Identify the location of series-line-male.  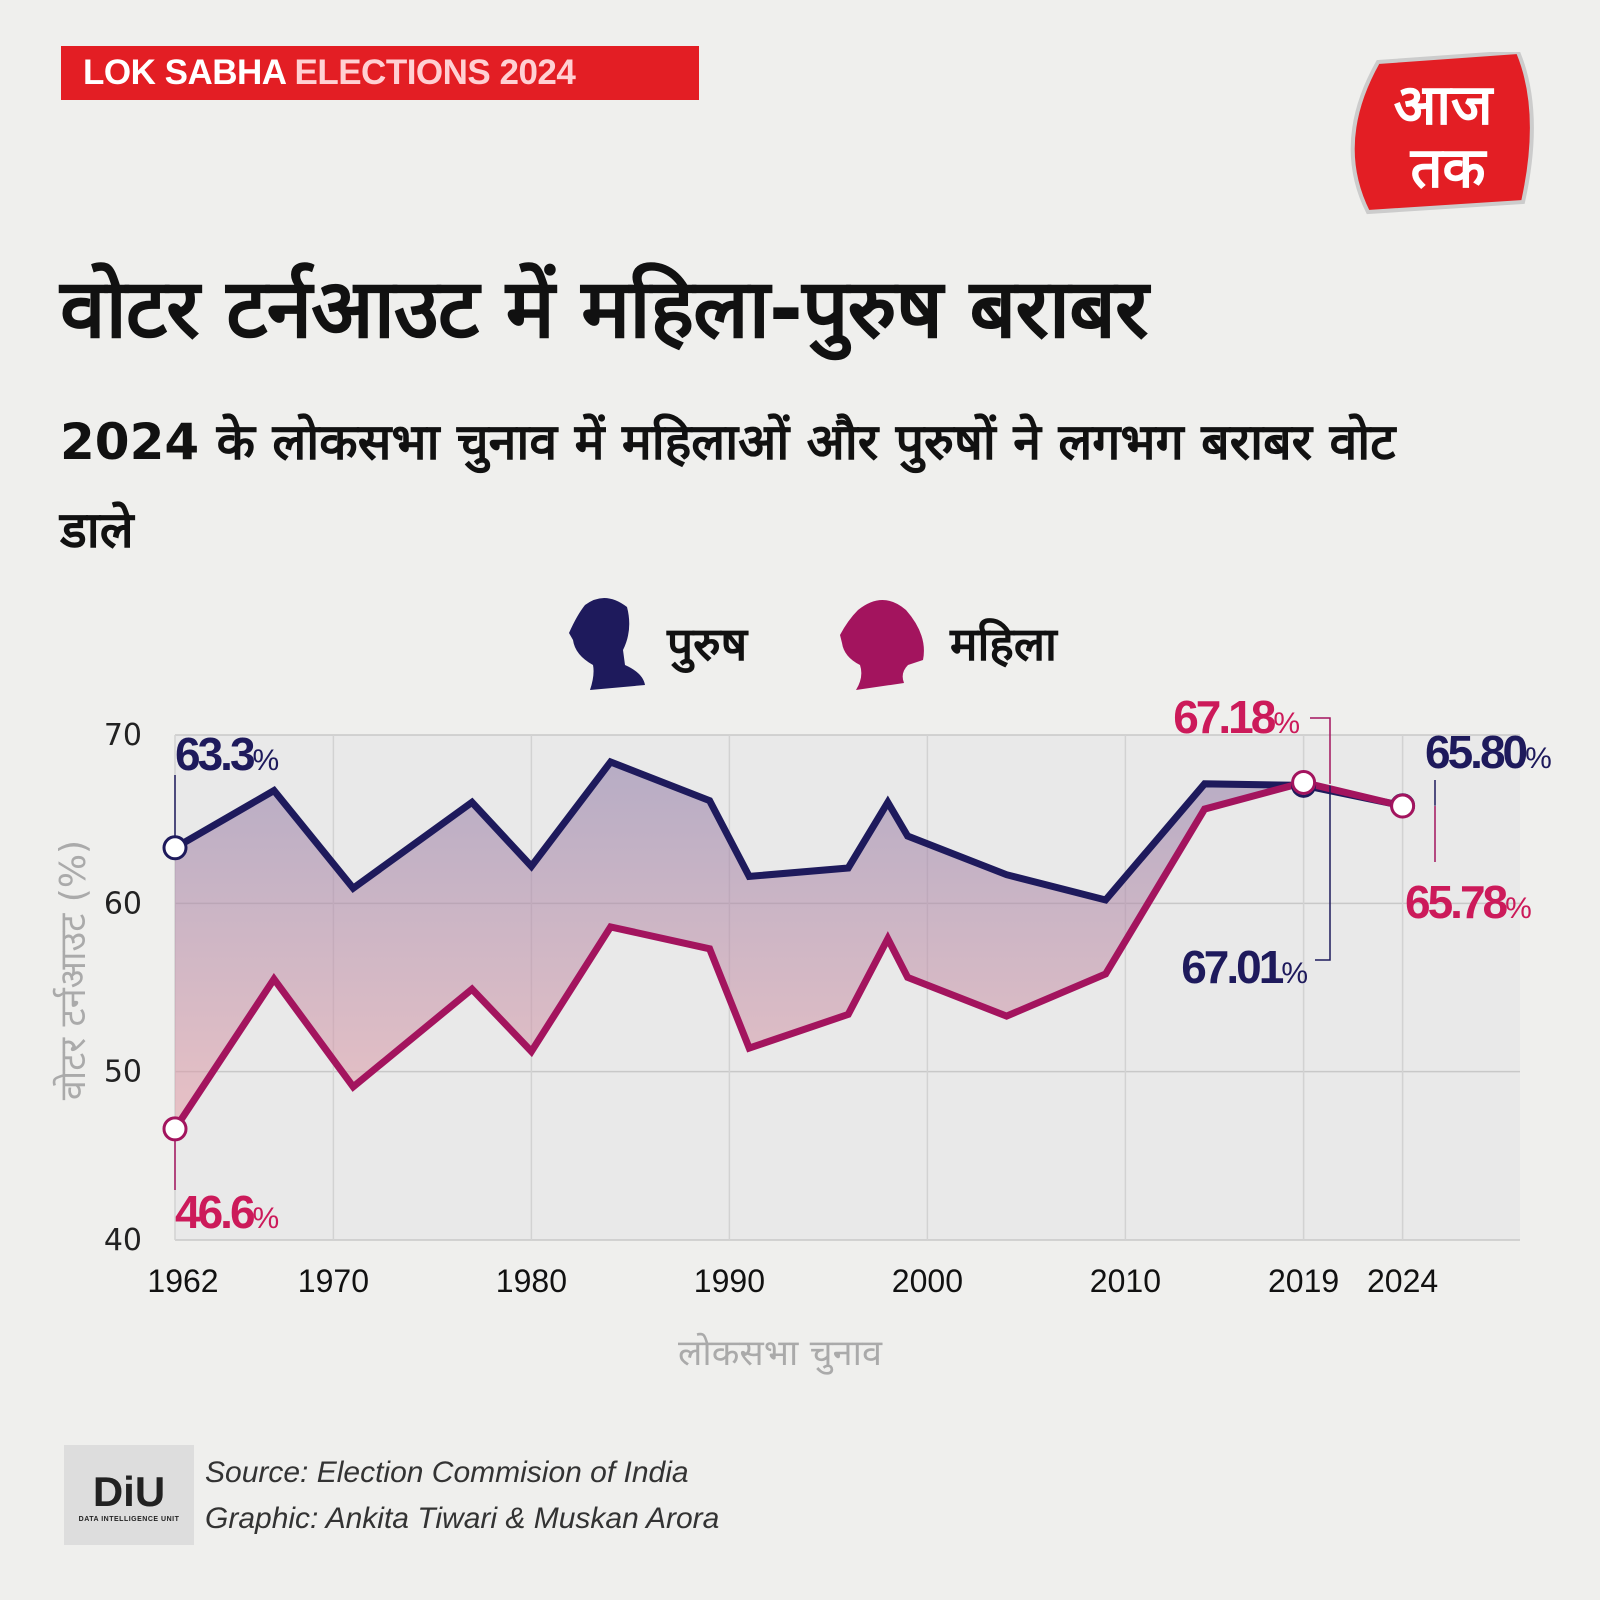
(788, 830).